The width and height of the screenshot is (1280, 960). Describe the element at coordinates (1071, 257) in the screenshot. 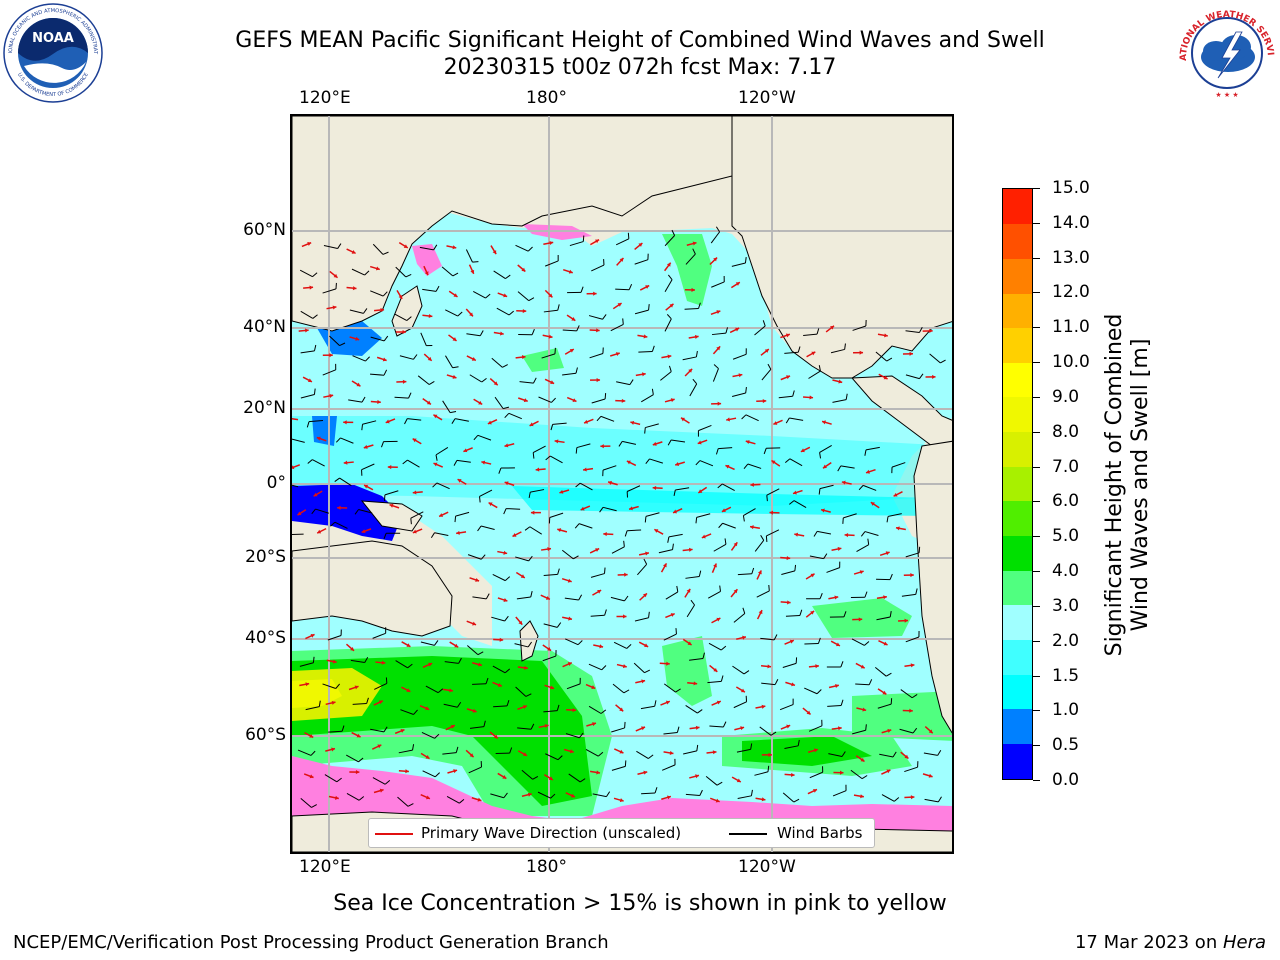

I see `colorbar-tick-label: 13.0` at that location.